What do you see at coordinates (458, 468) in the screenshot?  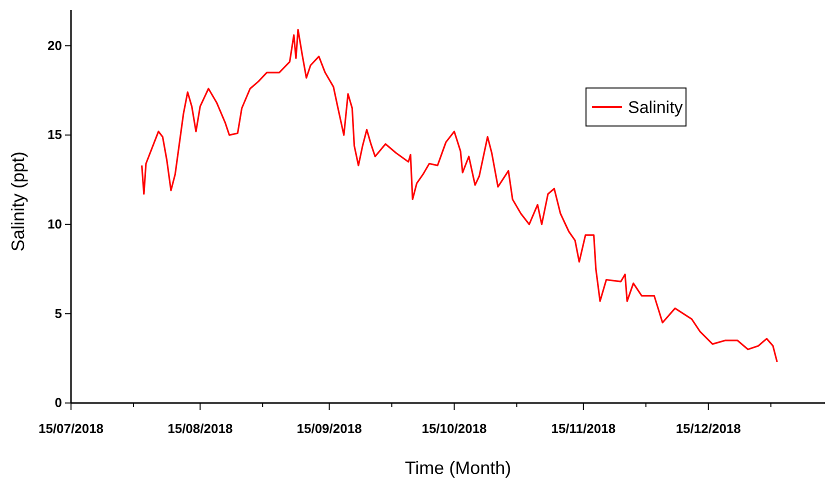 I see `x-axis-title: Time (Month)` at bounding box center [458, 468].